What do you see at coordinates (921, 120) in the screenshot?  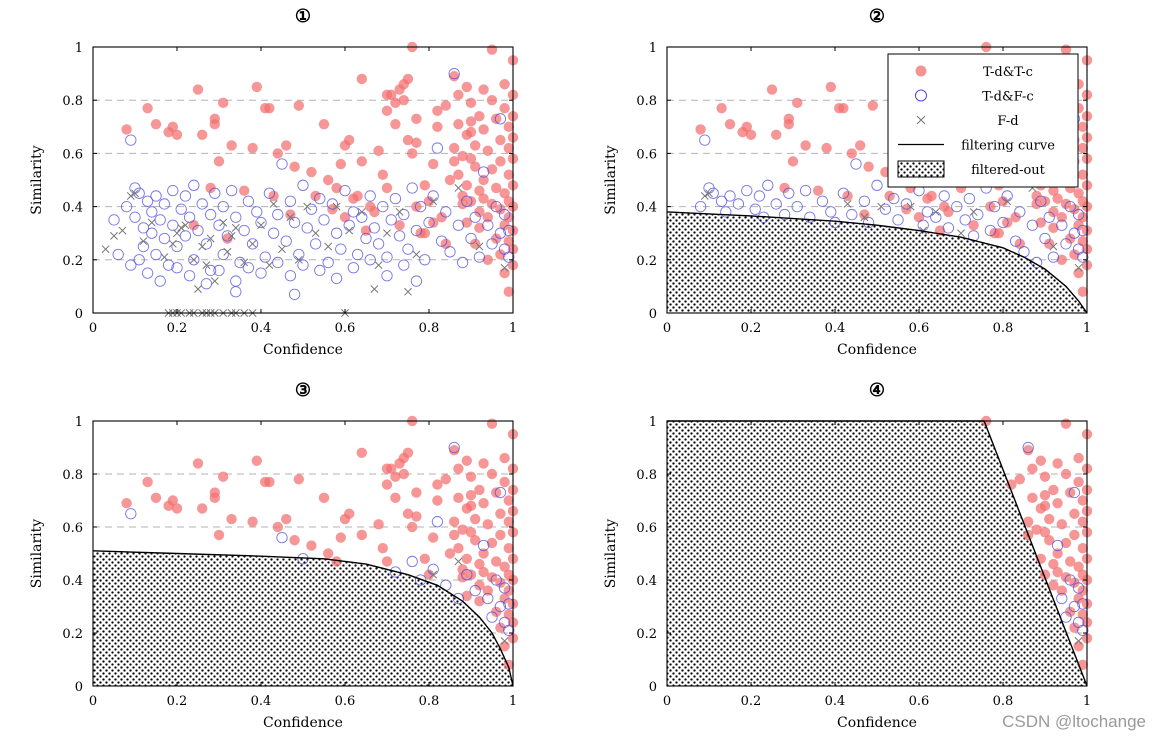 I see `cross-marker-icon` at bounding box center [921, 120].